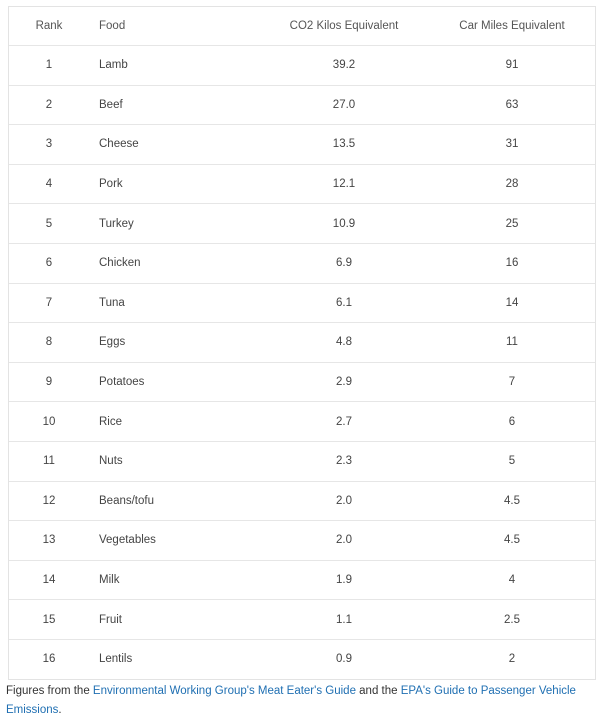 The height and width of the screenshot is (720, 599). I want to click on cell-car-miles: 2, so click(512, 659).